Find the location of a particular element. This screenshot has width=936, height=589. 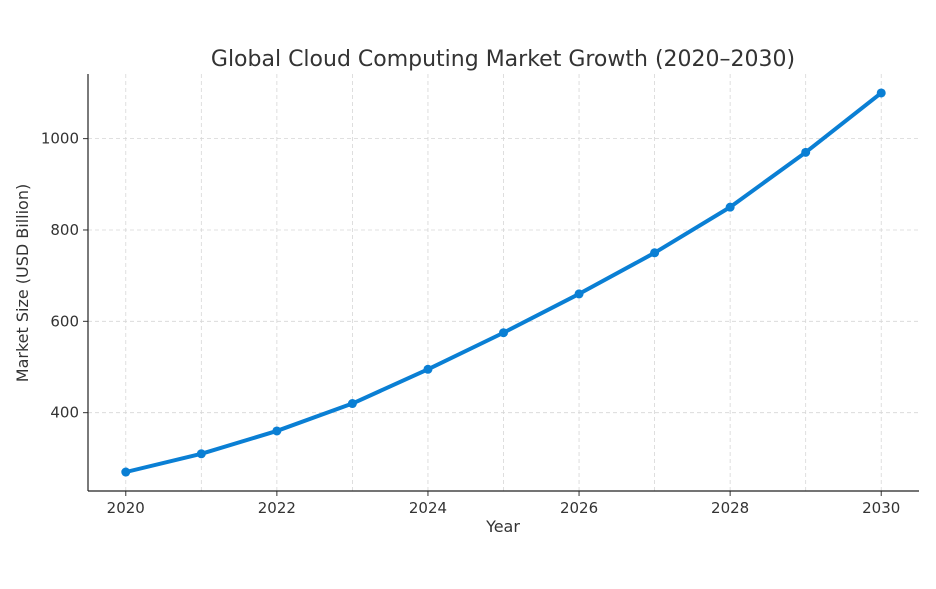

x-tick-label: 2028 is located at coordinates (730, 508).